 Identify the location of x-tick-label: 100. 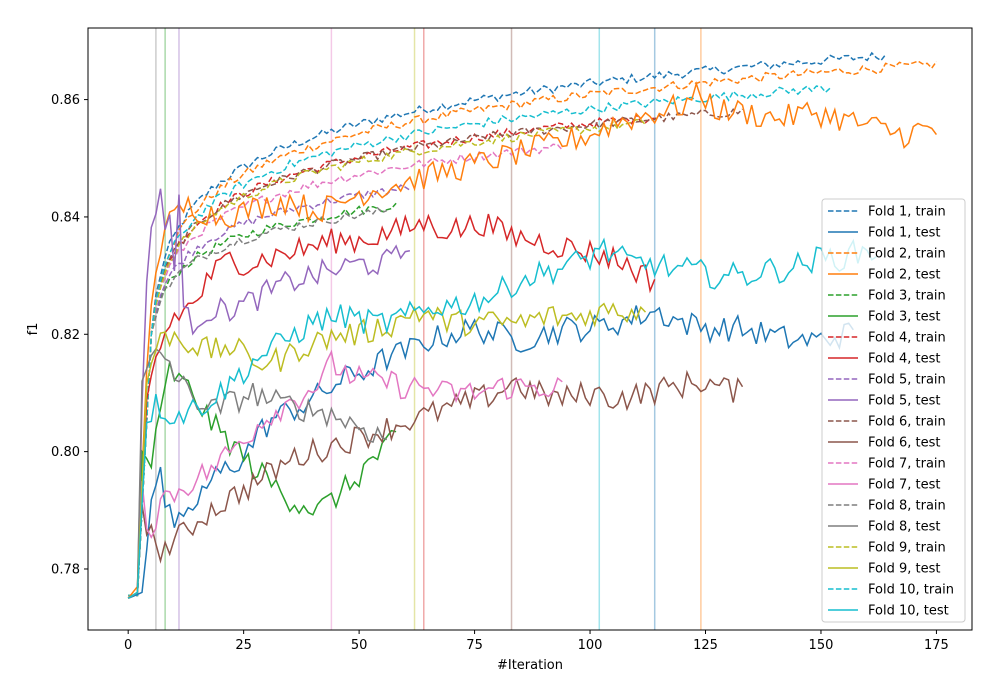
(590, 645).